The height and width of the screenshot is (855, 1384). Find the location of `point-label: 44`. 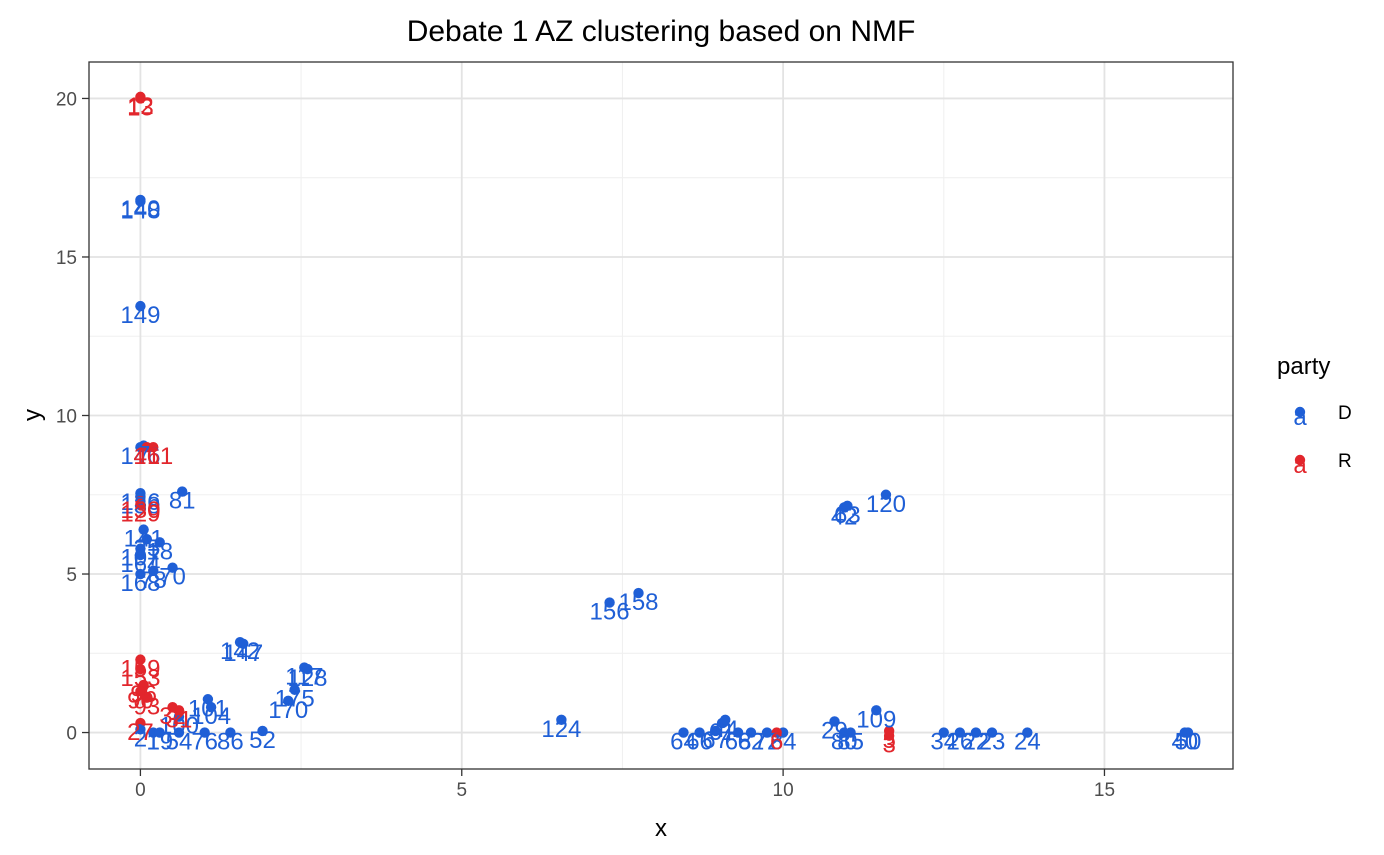

point-label: 44 is located at coordinates (725, 729).